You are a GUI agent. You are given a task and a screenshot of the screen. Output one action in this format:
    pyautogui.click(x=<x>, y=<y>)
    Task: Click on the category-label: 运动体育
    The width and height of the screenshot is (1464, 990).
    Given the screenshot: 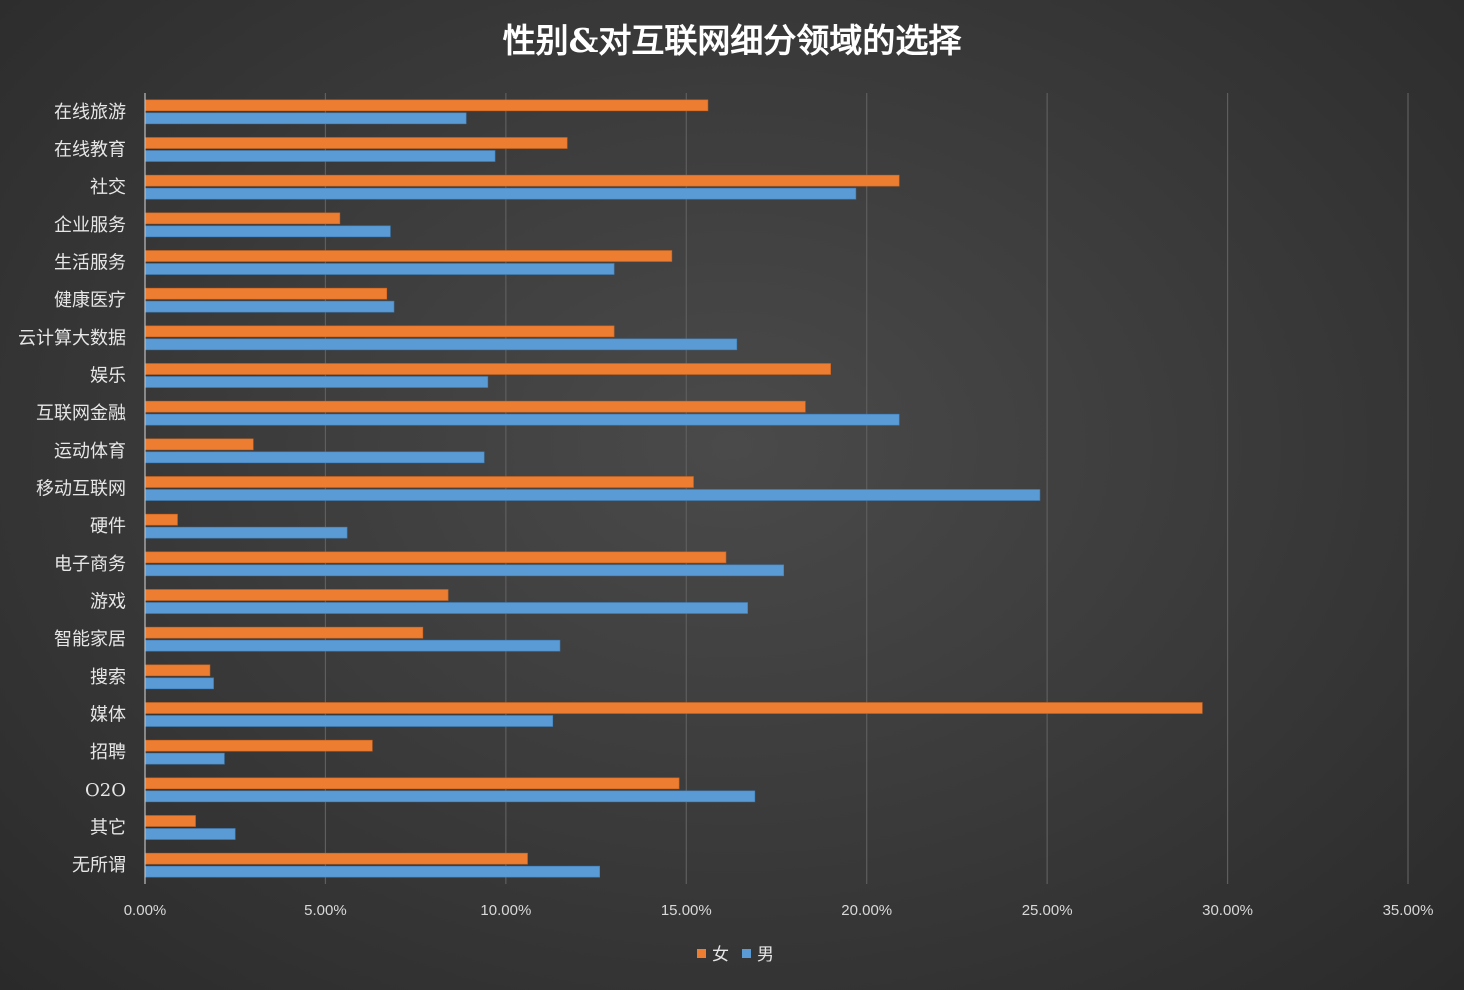 What is the action you would take?
    pyautogui.click(x=90, y=451)
    